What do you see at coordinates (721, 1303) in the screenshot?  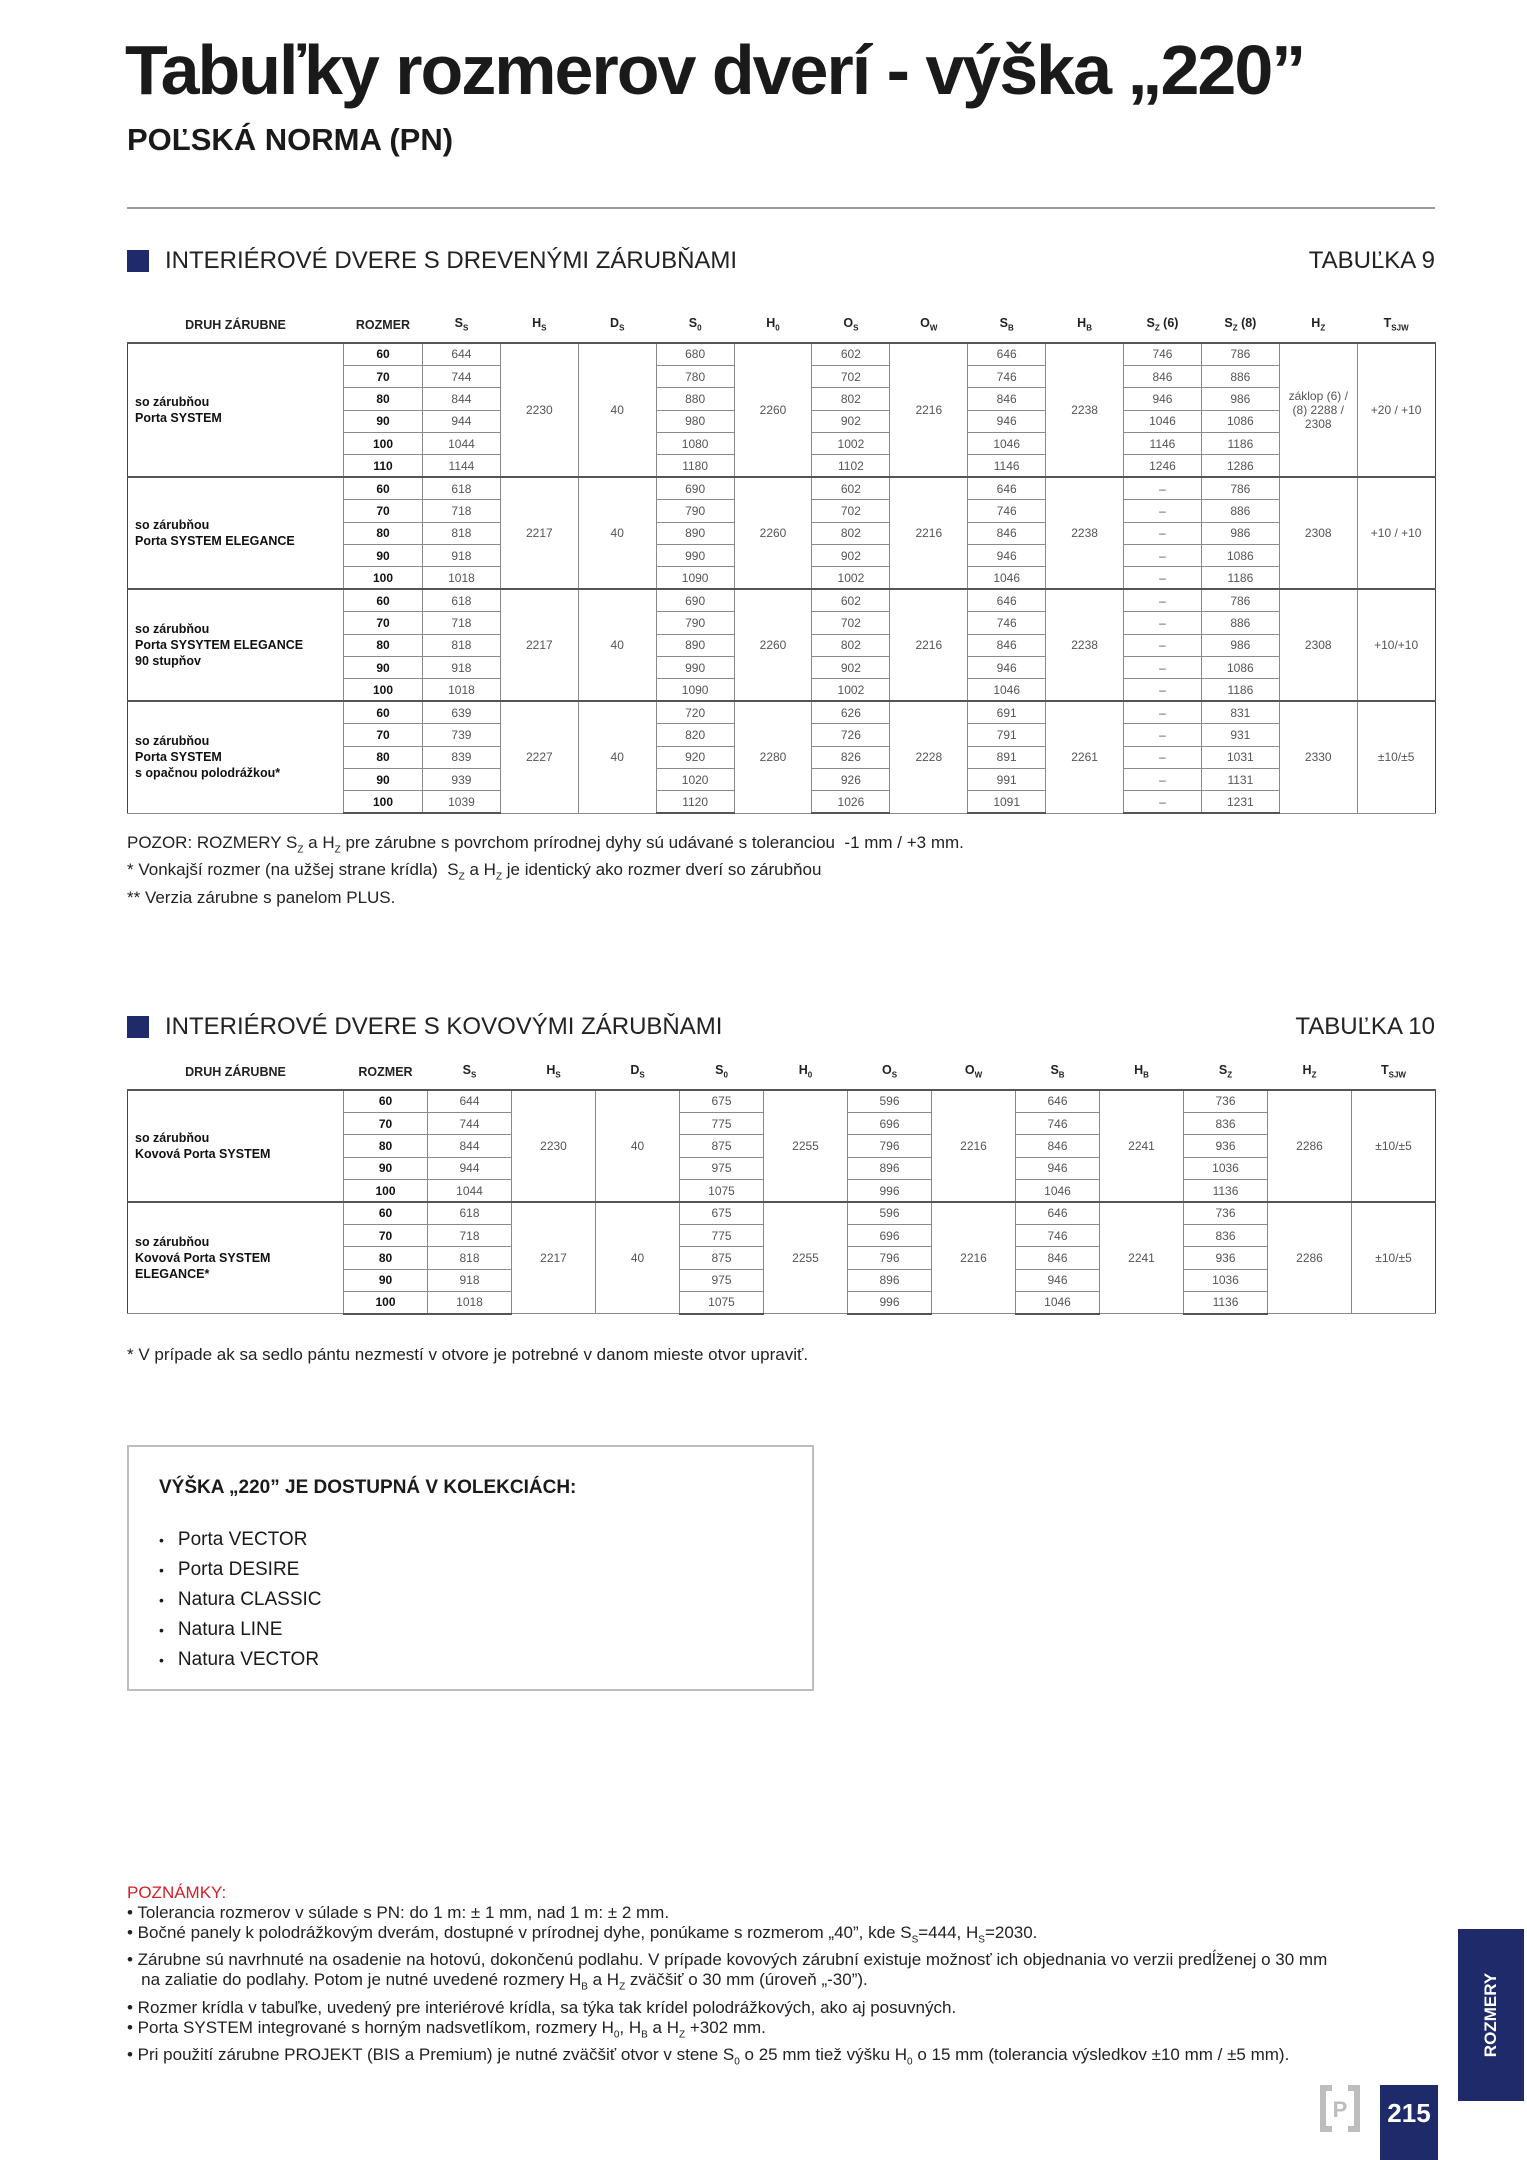 I see `cell-s0: 1075` at bounding box center [721, 1303].